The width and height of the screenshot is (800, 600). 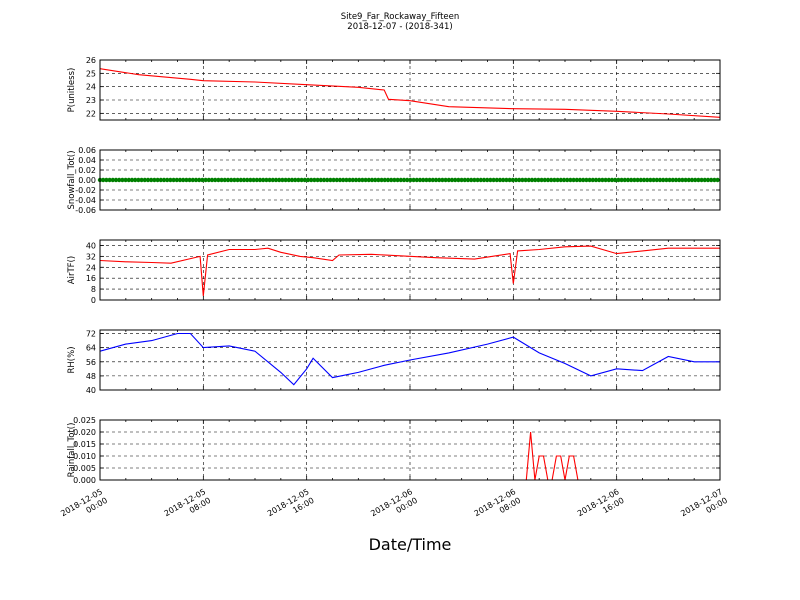 I want to click on y-tick-label: 8, so click(x=93, y=289).